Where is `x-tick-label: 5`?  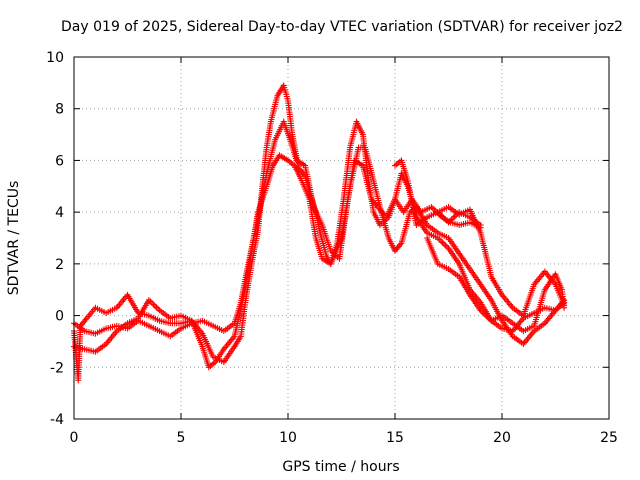
x-tick-label: 5 is located at coordinates (181, 438).